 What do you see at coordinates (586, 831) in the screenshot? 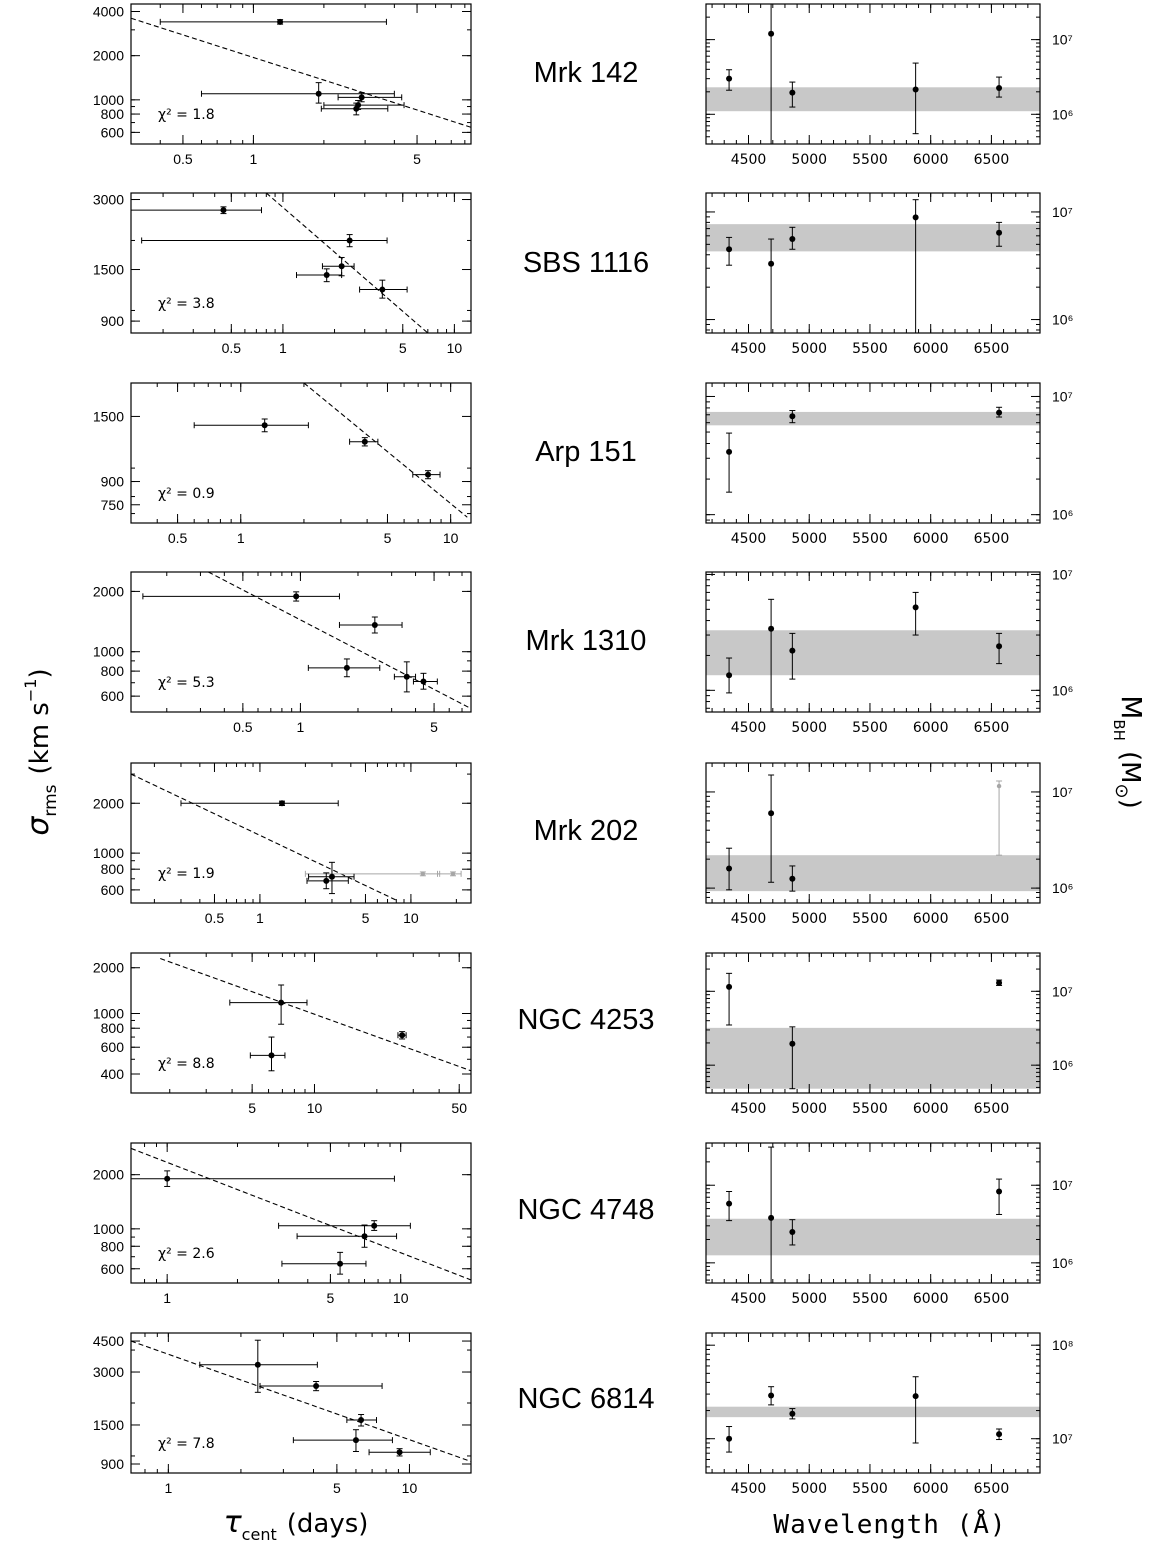
I see `object-label: Mrk 202` at bounding box center [586, 831].